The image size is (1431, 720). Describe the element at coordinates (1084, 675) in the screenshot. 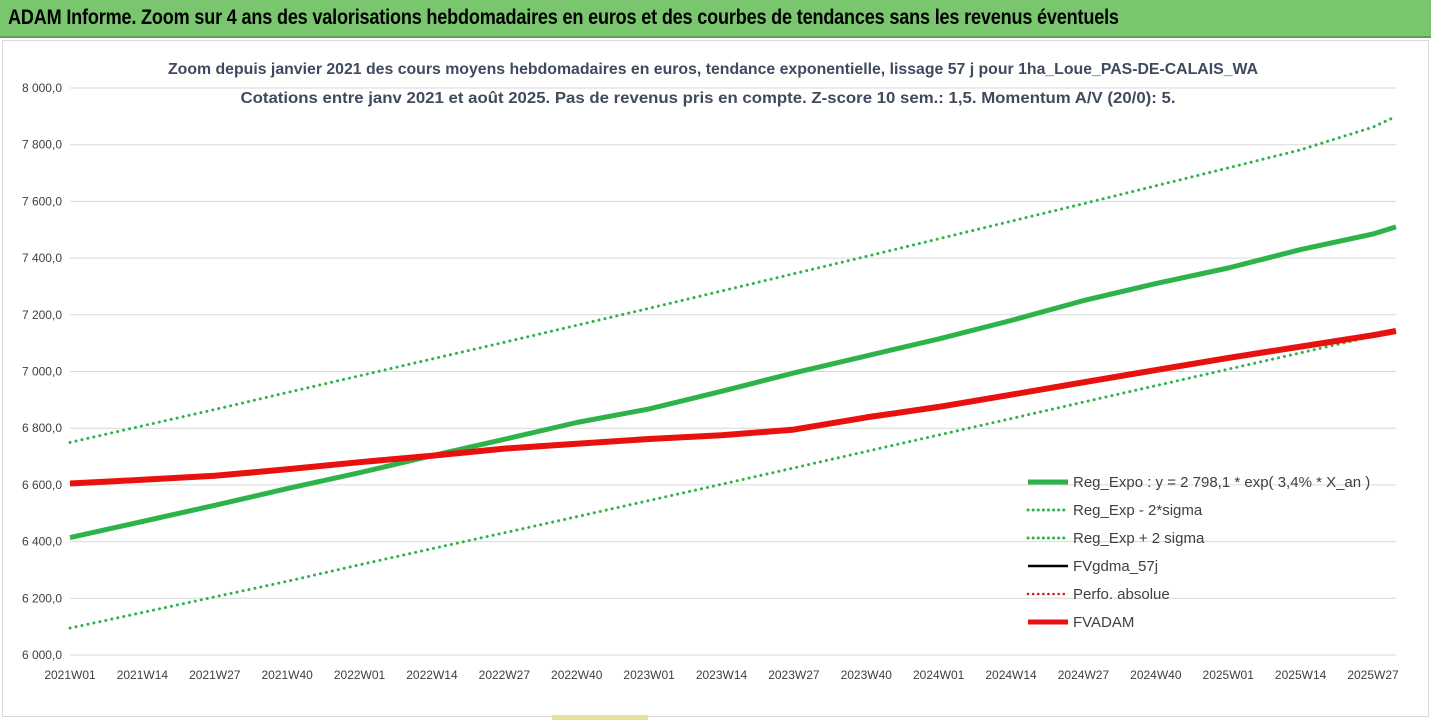

I see `x-tick-label: 2024W27` at that location.